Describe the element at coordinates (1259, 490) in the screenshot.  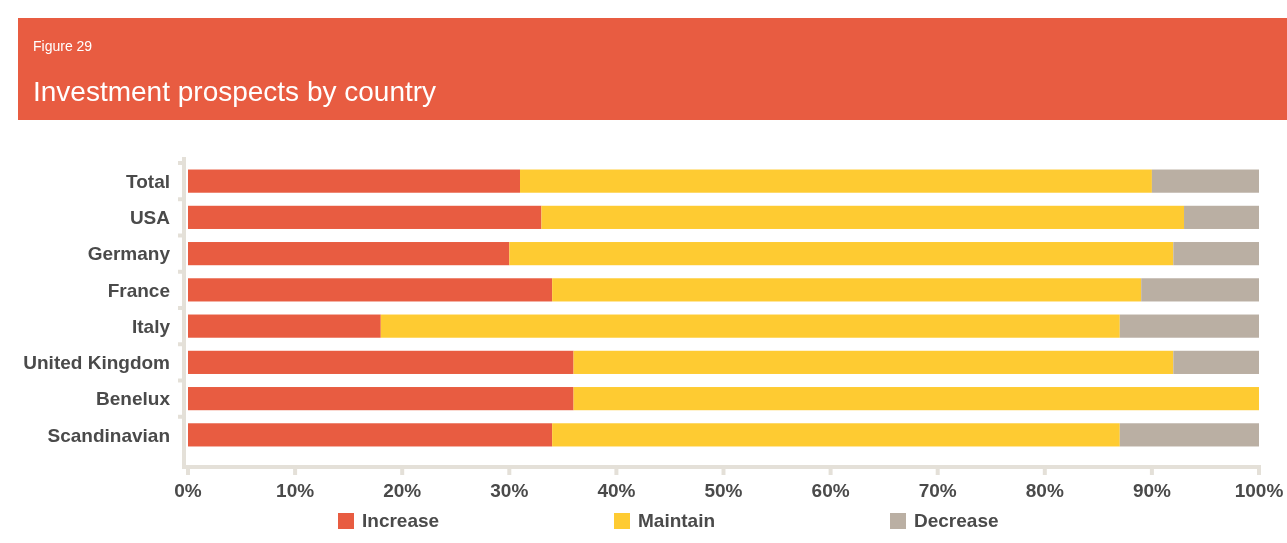
I see `x-tick-label: 100%` at that location.